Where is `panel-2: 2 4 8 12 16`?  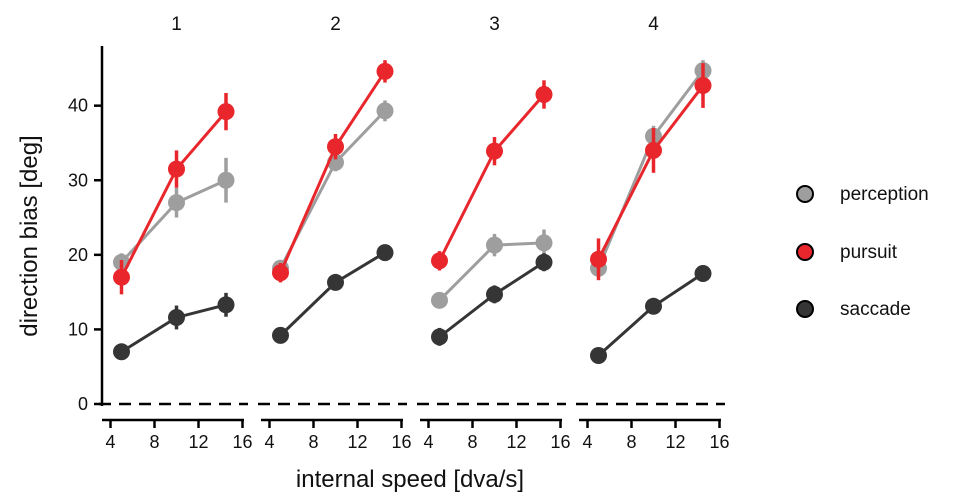 panel-2: 2 4 8 12 16 is located at coordinates (335, 233).